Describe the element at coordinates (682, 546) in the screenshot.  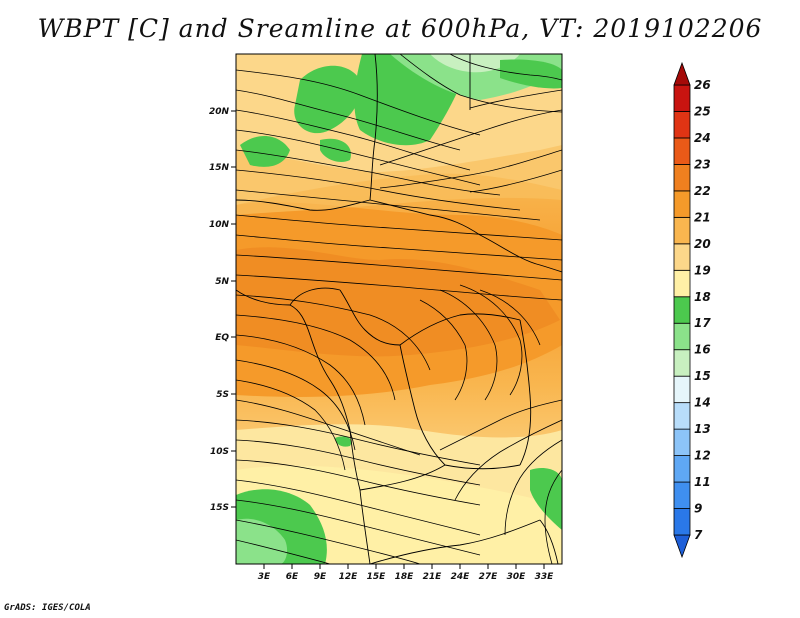
I see `colorbar-min-arrow` at that location.